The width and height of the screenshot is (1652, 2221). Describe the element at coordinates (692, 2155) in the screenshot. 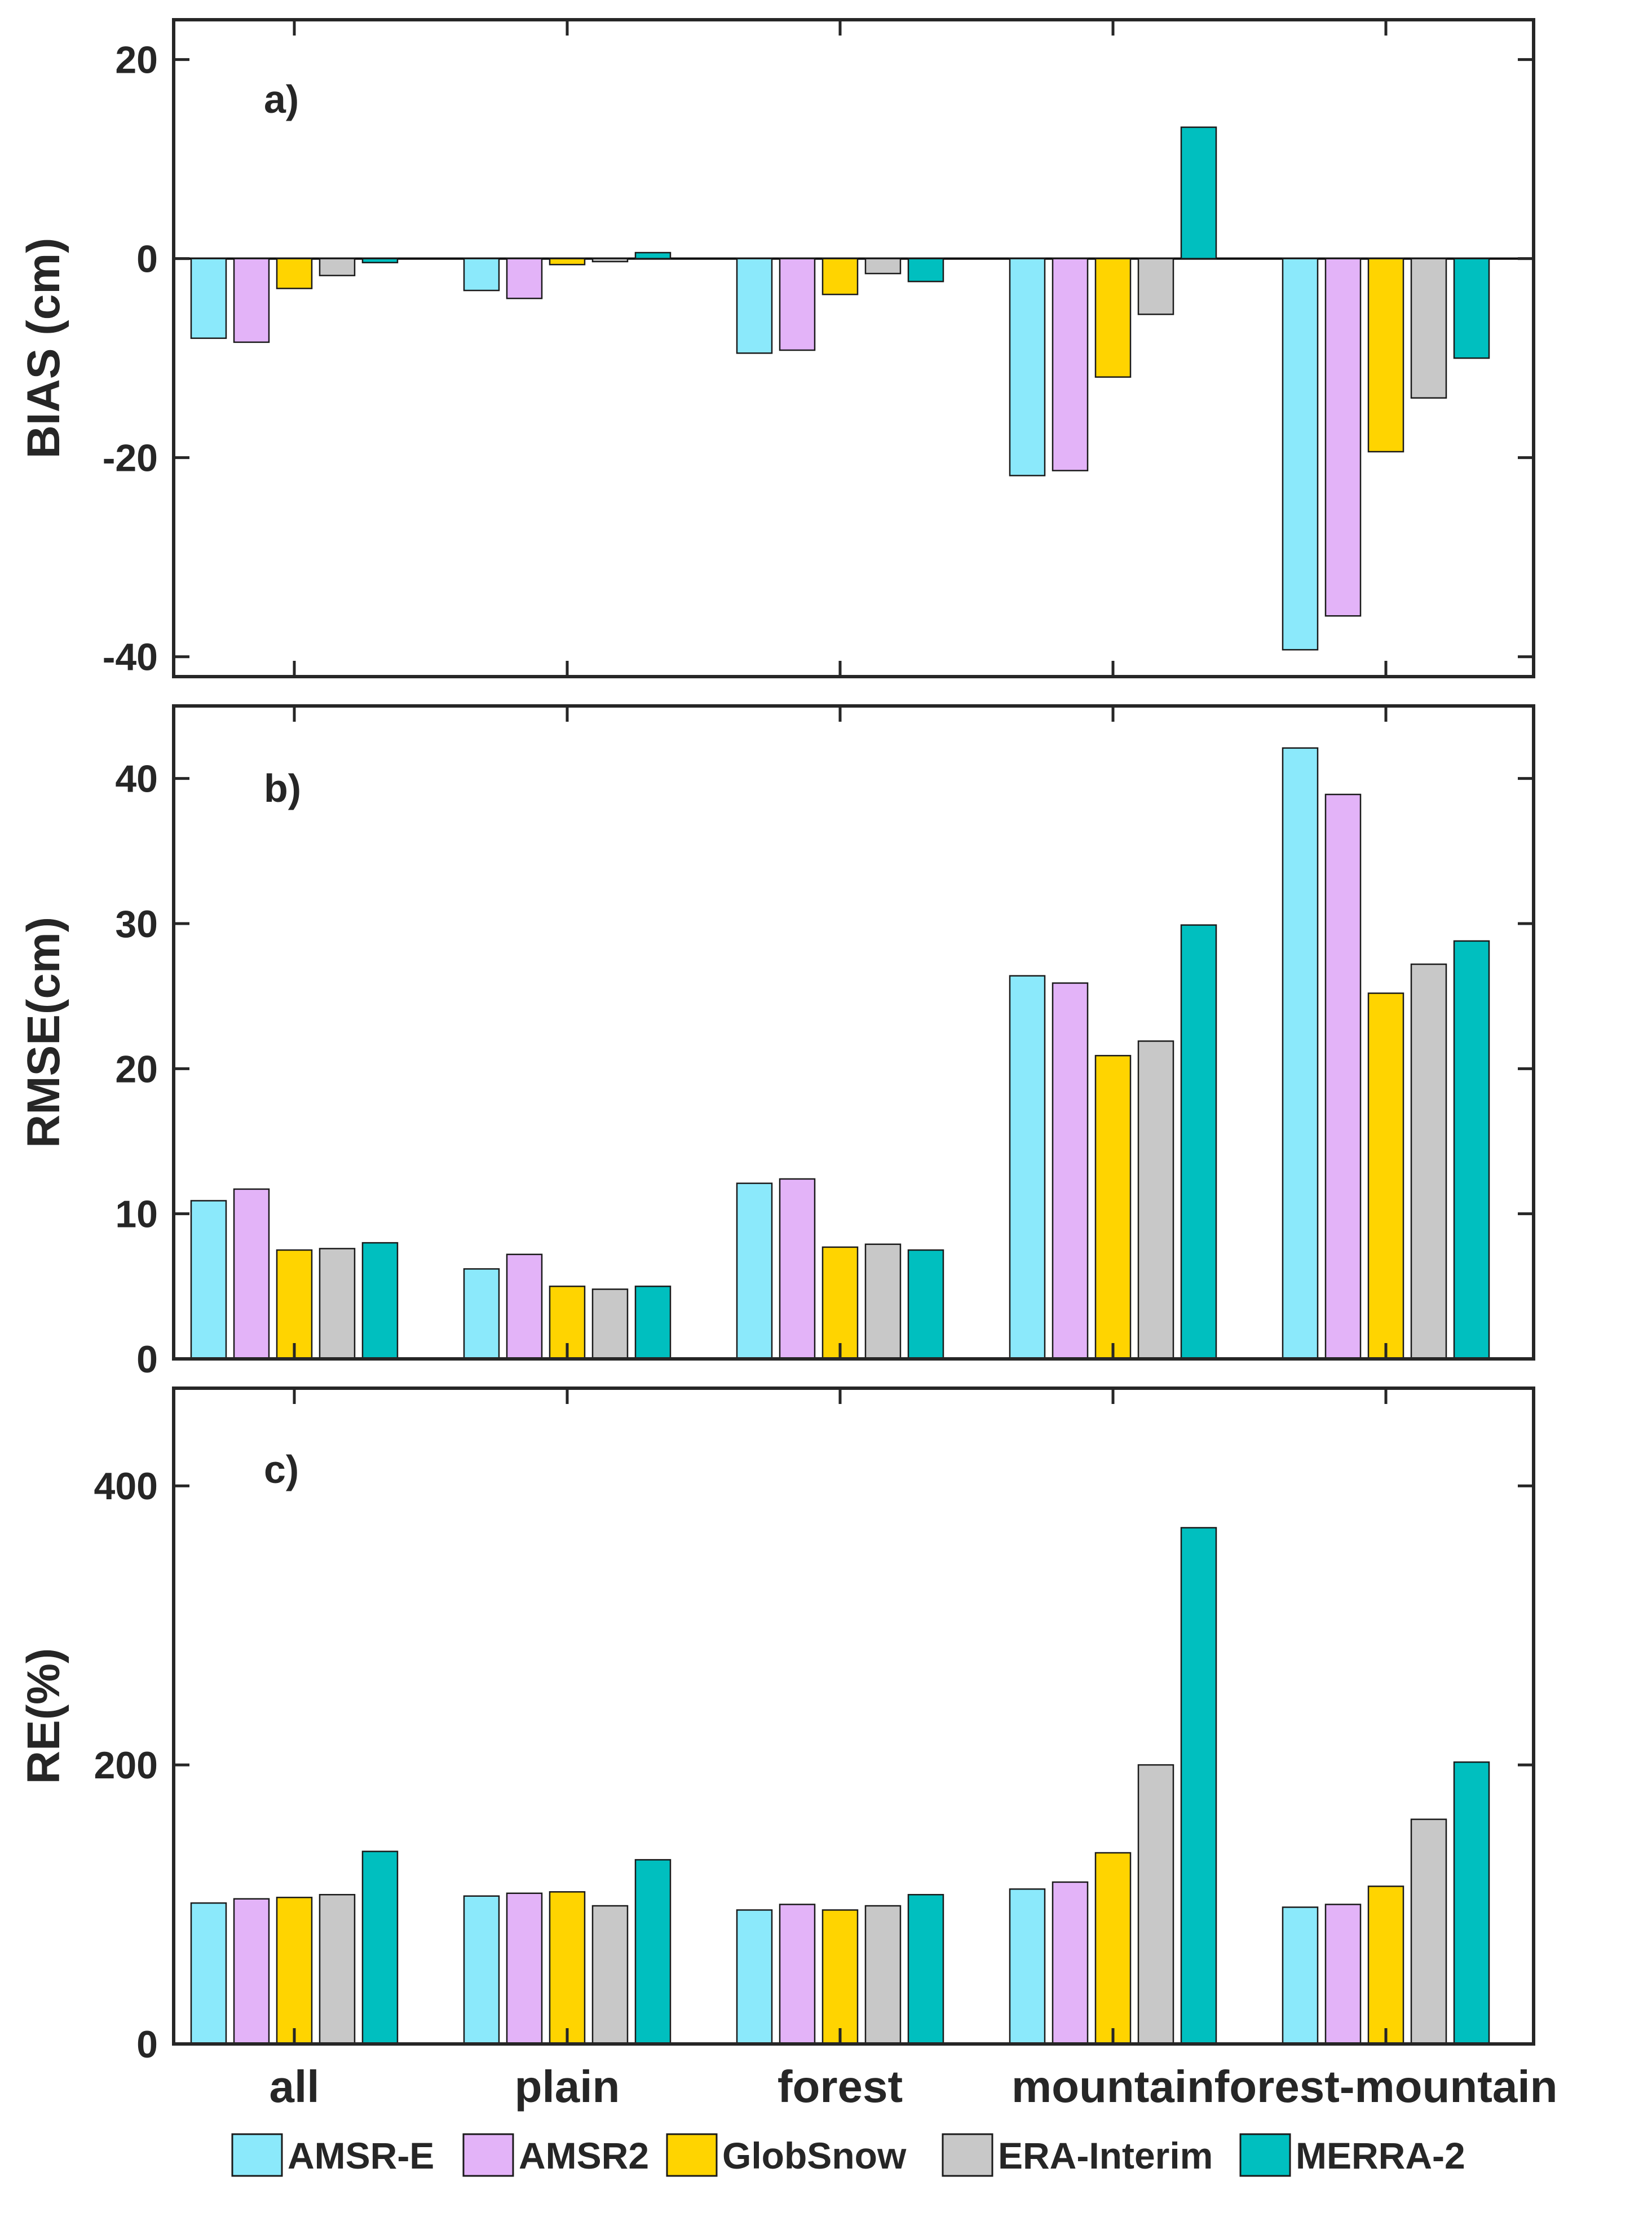

I see `legend-swatch-globsnow` at that location.